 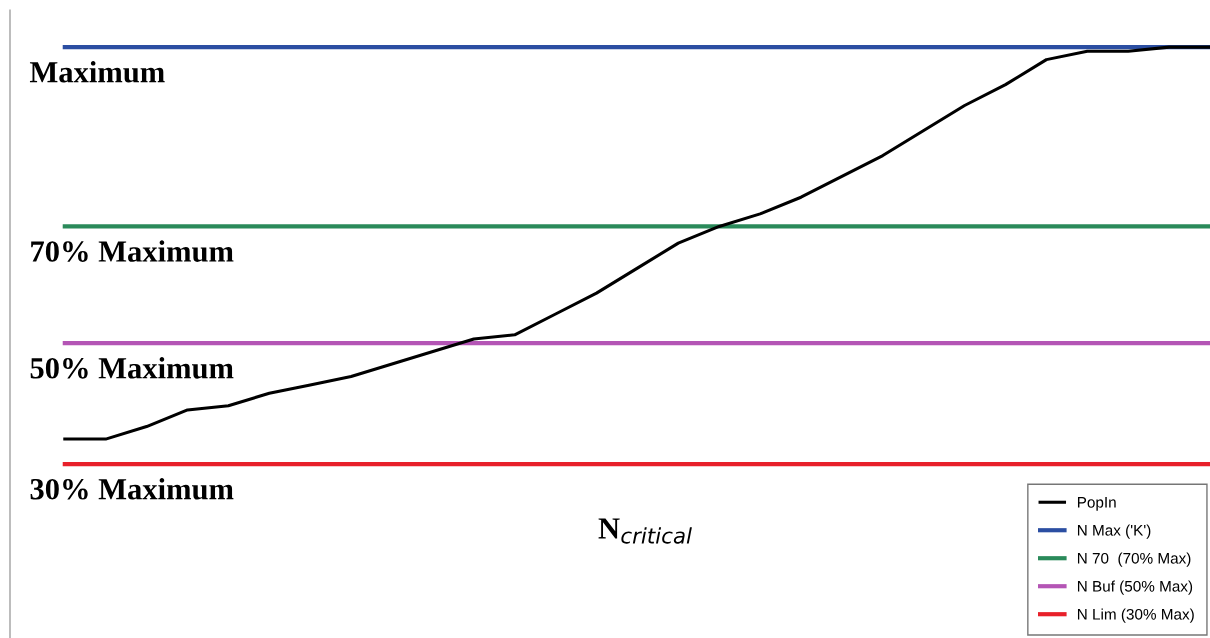 What do you see at coordinates (132, 368) in the screenshot?
I see `annotation: 50% Maximum` at bounding box center [132, 368].